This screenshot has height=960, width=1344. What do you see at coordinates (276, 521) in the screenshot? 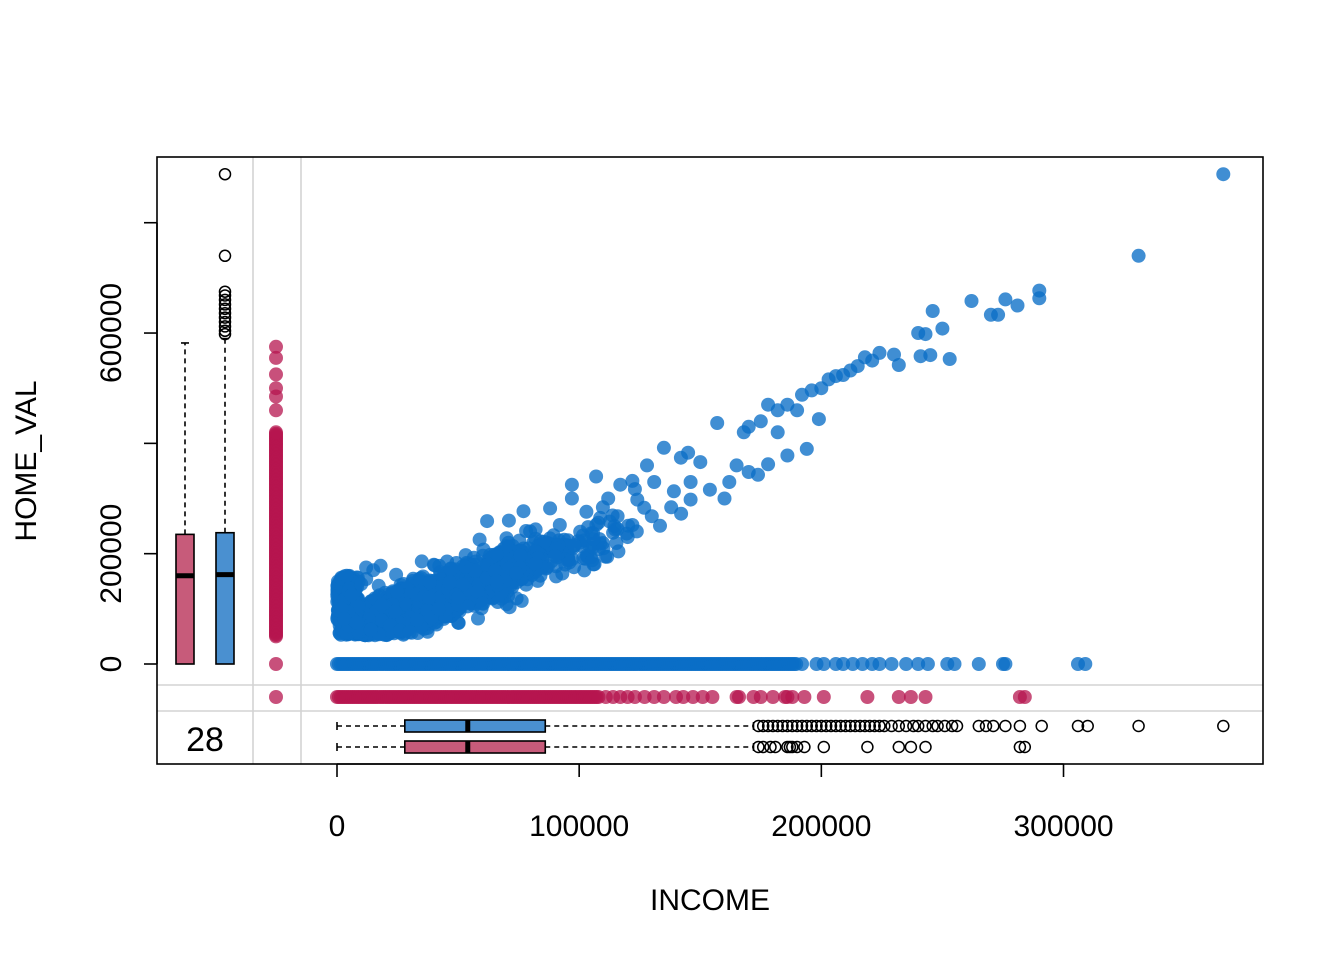
I see `missing-income-points` at bounding box center [276, 521].